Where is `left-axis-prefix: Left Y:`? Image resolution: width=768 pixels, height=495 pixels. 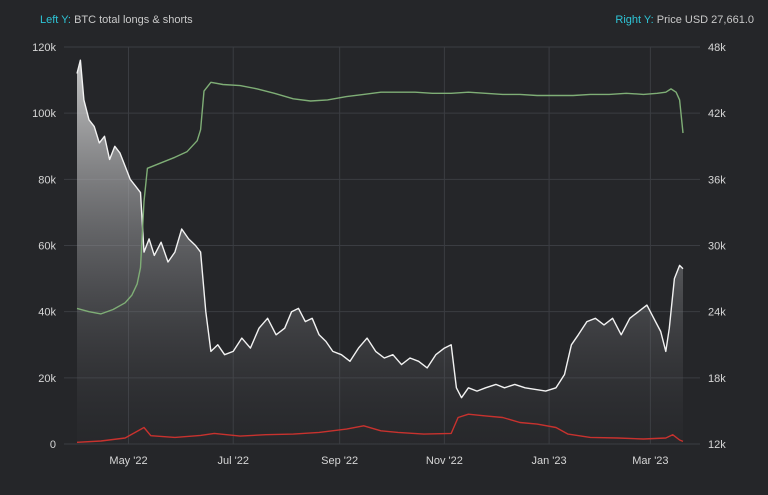
left-axis-prefix: Left Y: is located at coordinates (55, 20).